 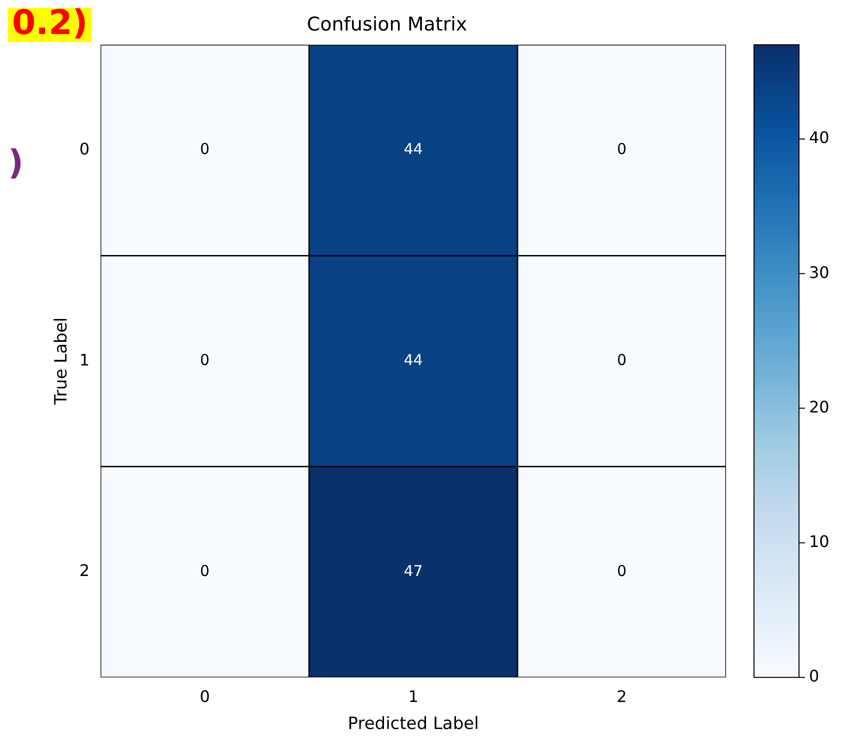 What do you see at coordinates (50, 22) in the screenshot?
I see `text: 0.2)` at bounding box center [50, 22].